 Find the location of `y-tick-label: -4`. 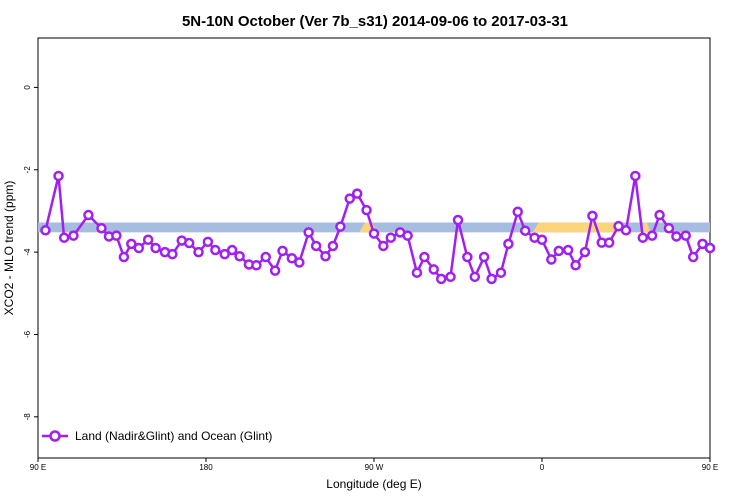

y-tick-label: -4 is located at coordinates (27, 252).